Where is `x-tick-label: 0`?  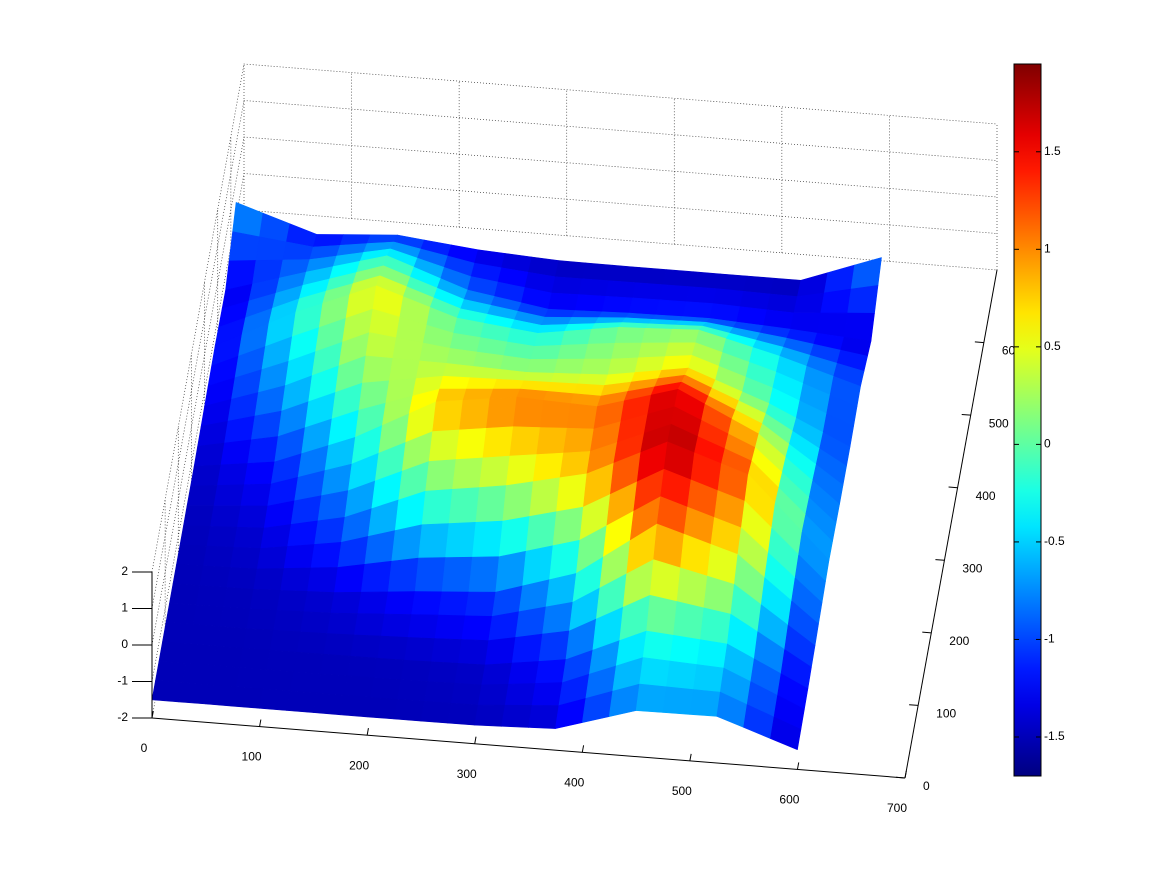
x-tick-label: 0 is located at coordinates (144, 748).